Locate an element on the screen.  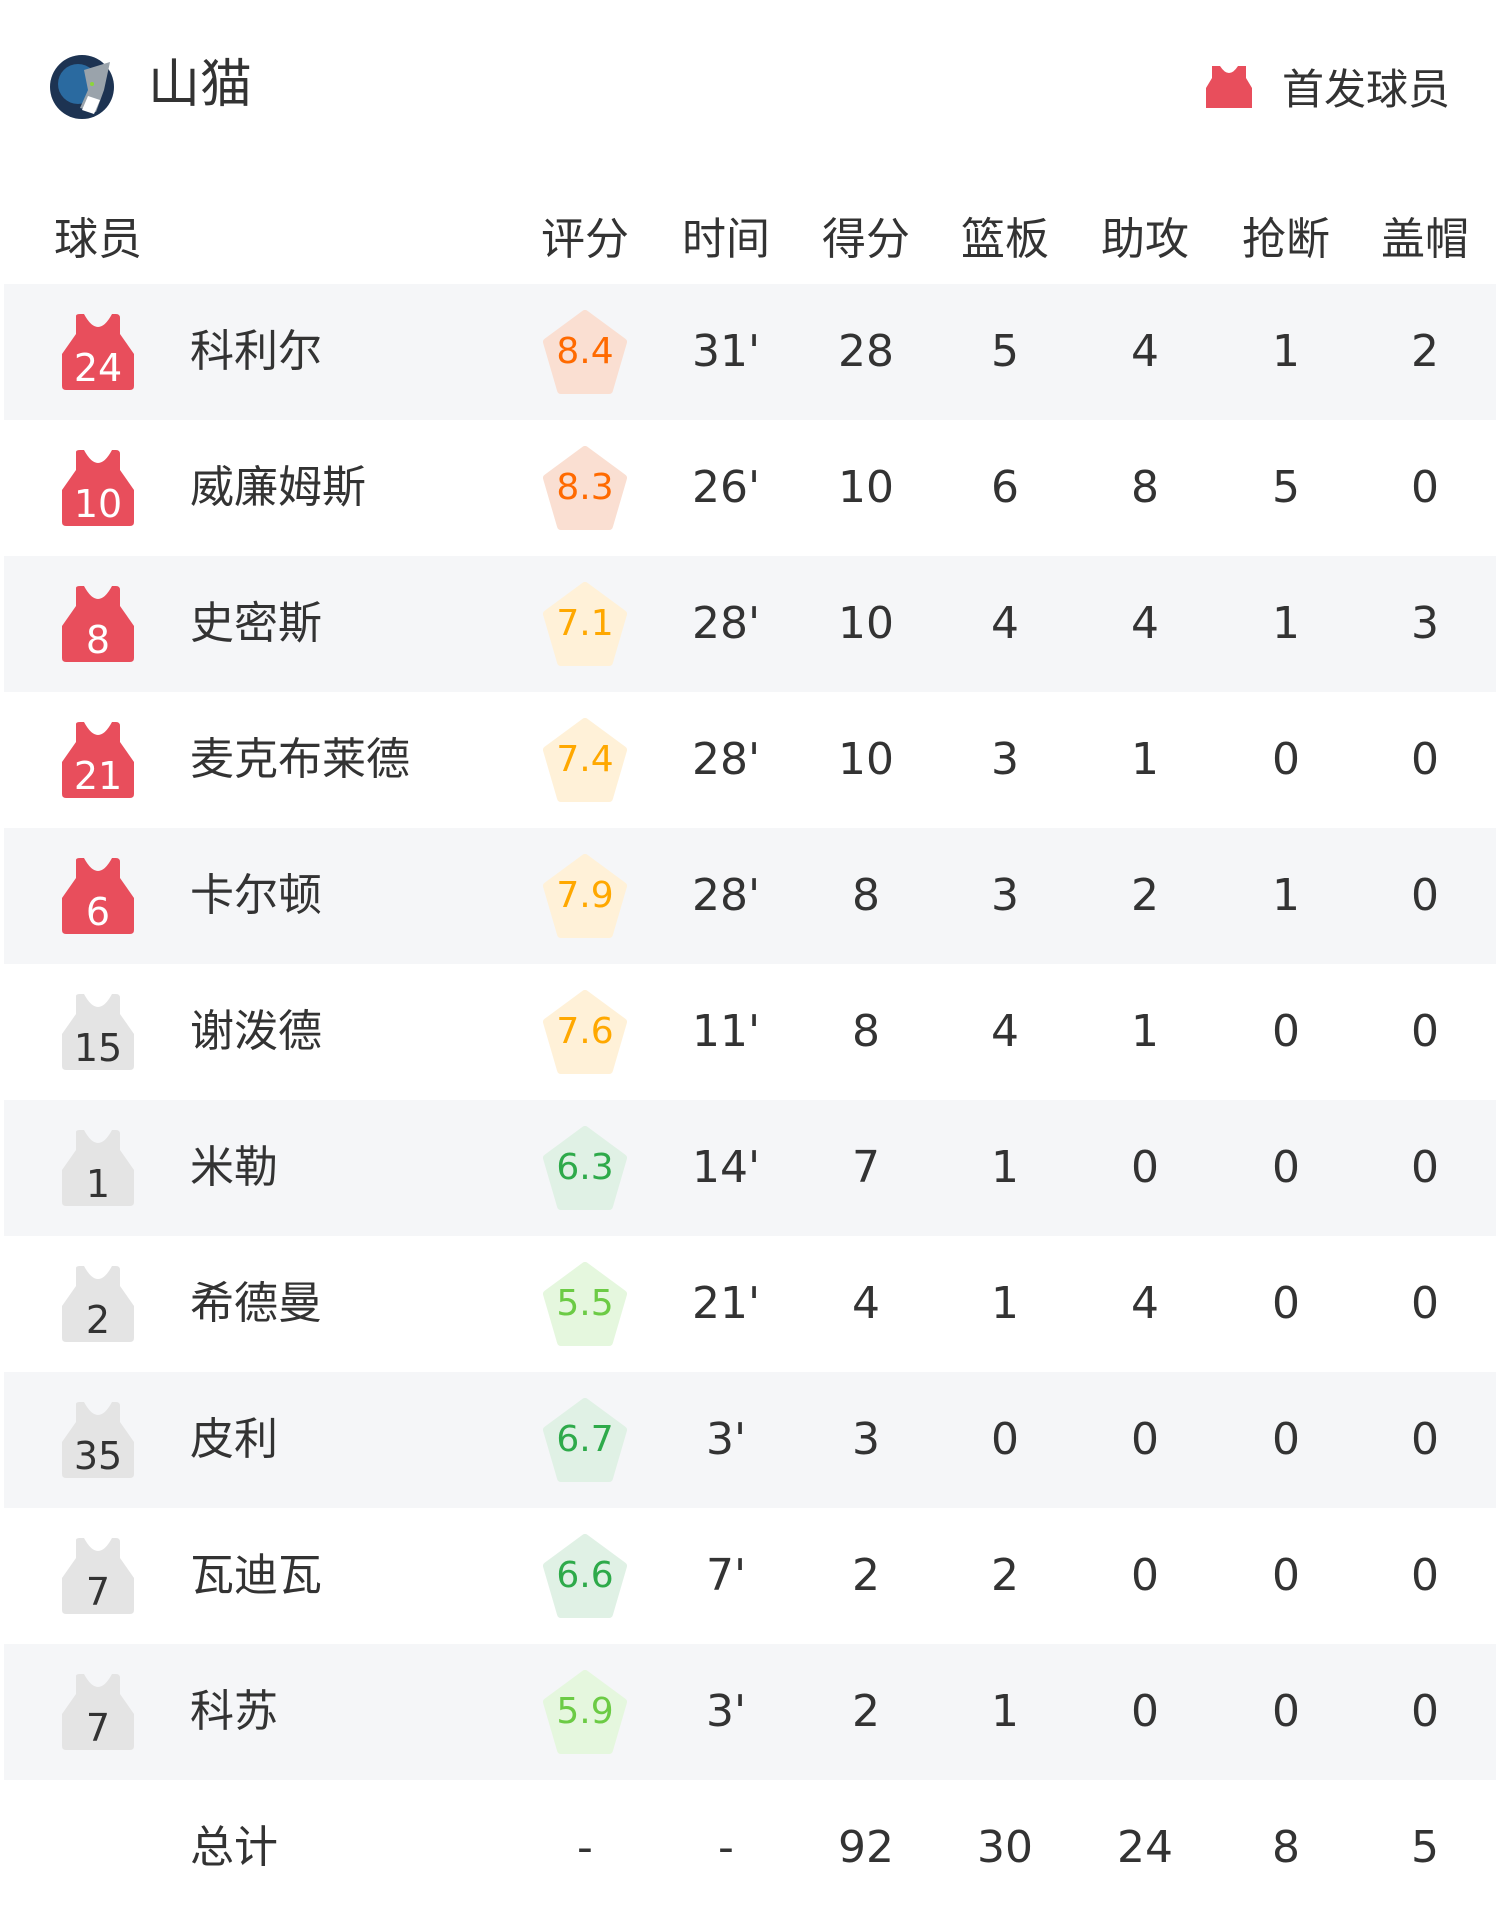
rating-badge: 8.4 is located at coordinates (585, 352).